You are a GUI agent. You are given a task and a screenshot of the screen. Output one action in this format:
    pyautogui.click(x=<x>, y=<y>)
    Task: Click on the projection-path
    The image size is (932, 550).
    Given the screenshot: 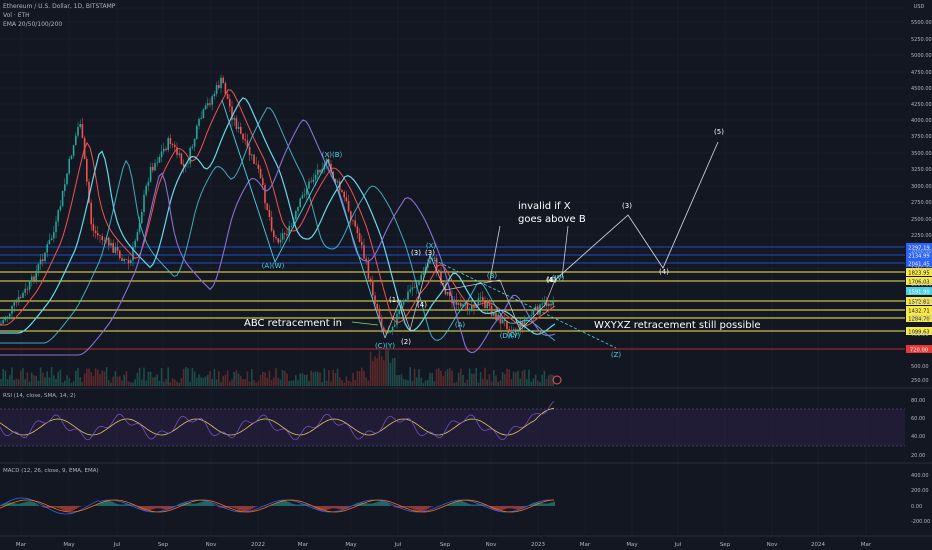 What is the action you would take?
    pyautogui.click(x=636, y=211)
    